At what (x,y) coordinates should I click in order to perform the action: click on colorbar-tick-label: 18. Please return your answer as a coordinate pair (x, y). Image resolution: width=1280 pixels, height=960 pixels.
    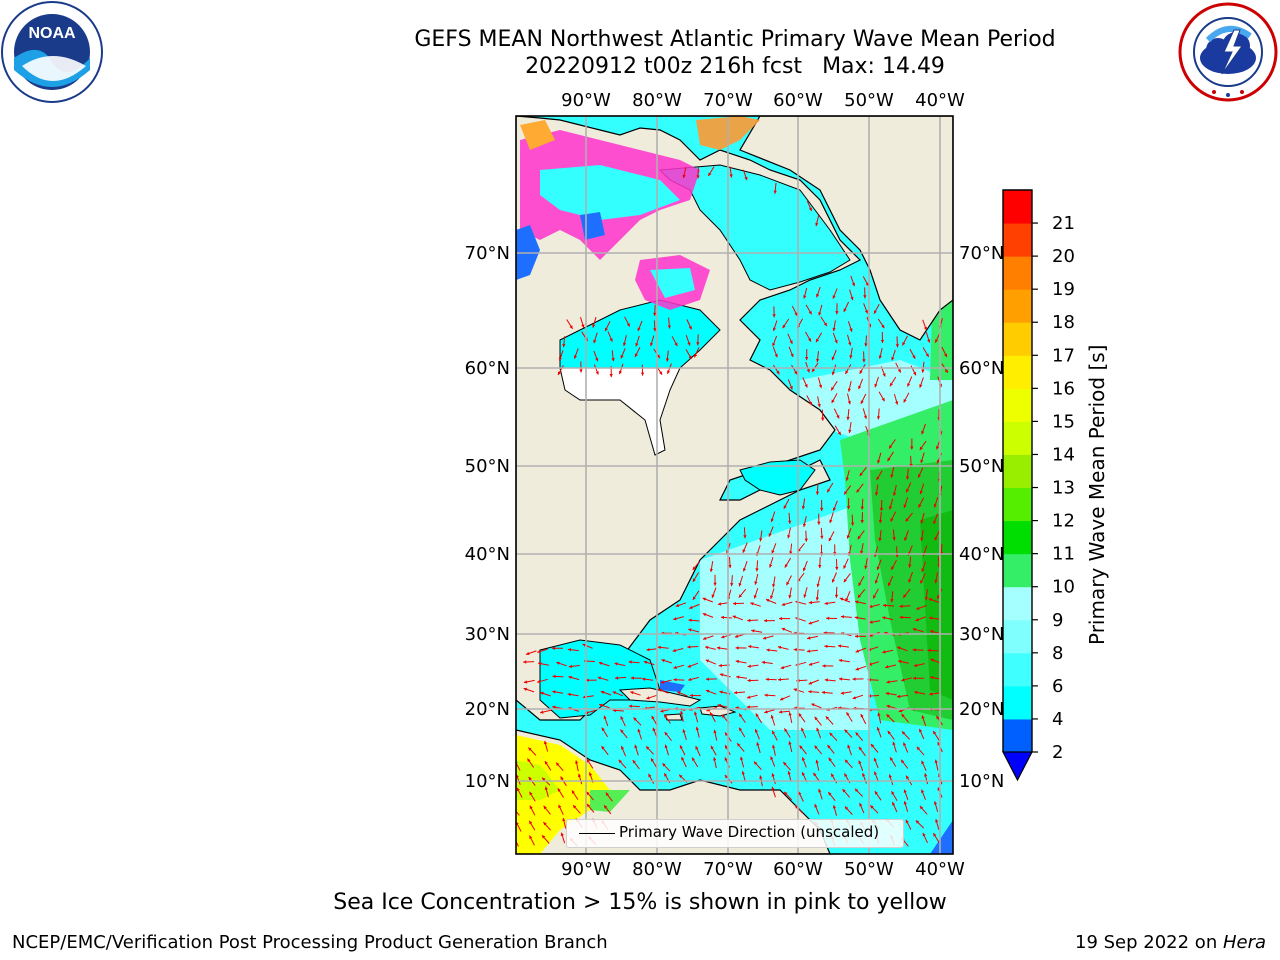
    Looking at the image, I should click on (1063, 322).